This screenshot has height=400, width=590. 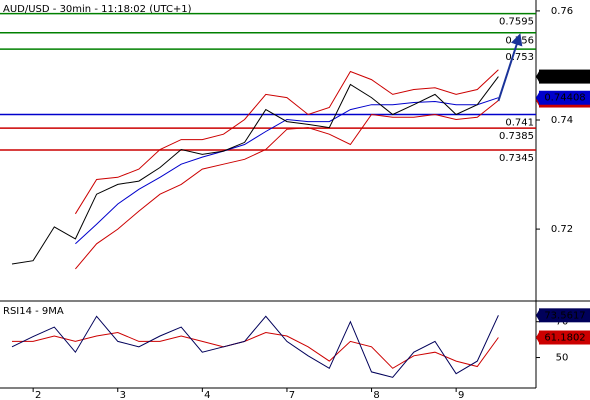 I want to click on x-tick-label: 8, so click(x=376, y=395).